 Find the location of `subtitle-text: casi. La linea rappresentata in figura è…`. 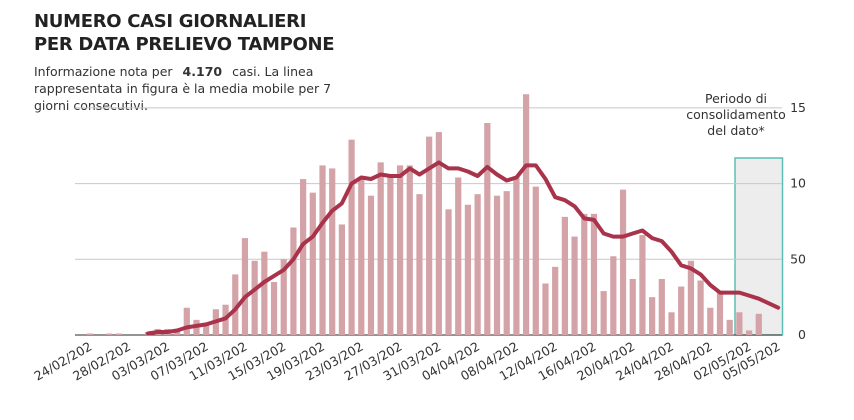

subtitle-text: casi. La linea rappresentata in figura è… is located at coordinates (183, 88).